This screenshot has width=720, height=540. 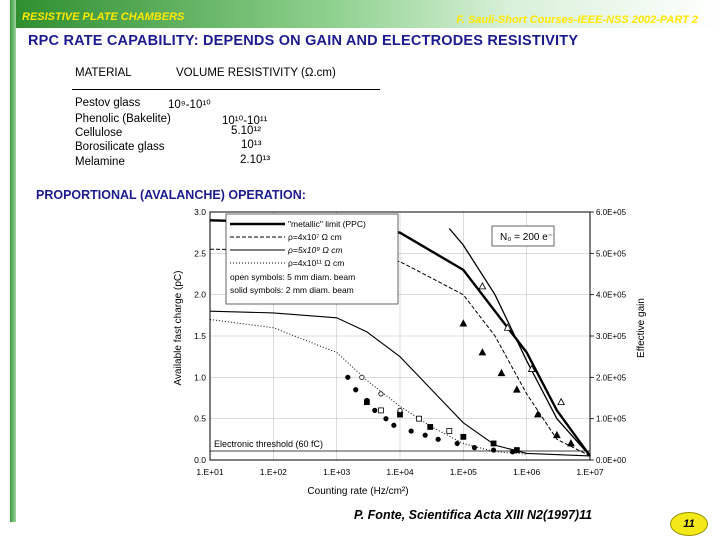 What do you see at coordinates (246, 131) in the screenshot?
I see `resistivity-cellulose: 5.10¹²` at bounding box center [246, 131].